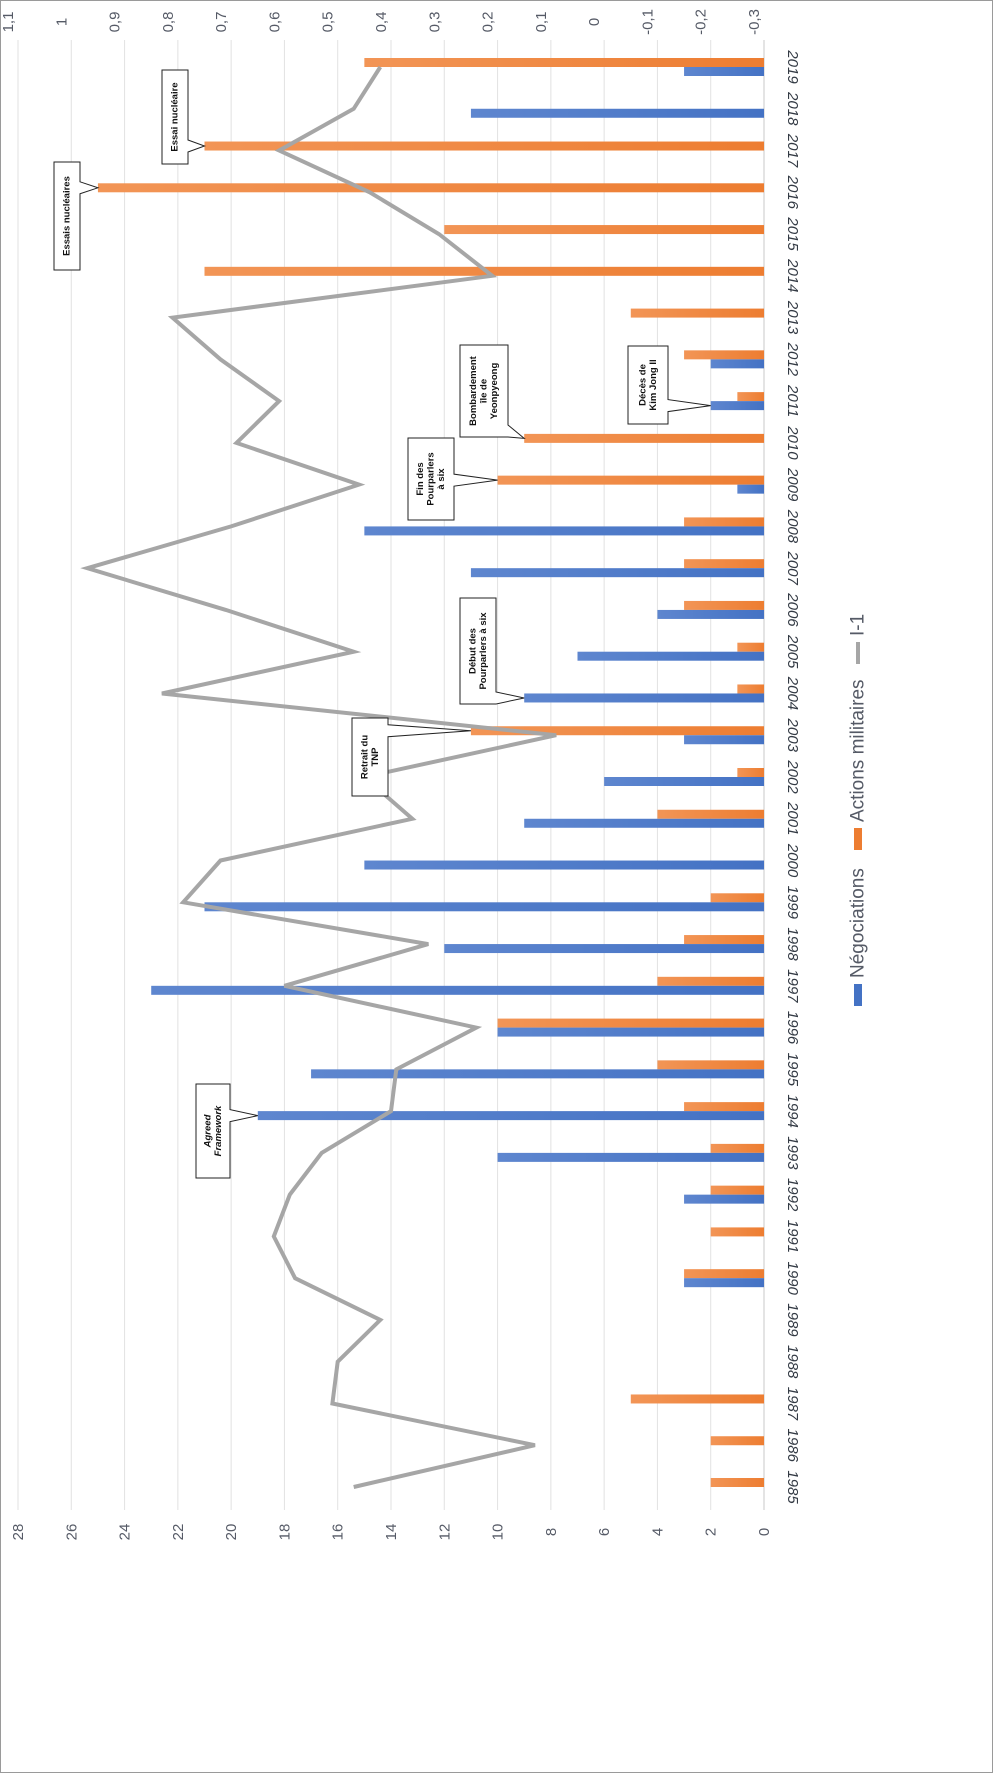 Image resolution: width=993 pixels, height=1773 pixels. Describe the element at coordinates (724, 355) in the screenshot. I see `bar-actions-militaires-2012` at that location.